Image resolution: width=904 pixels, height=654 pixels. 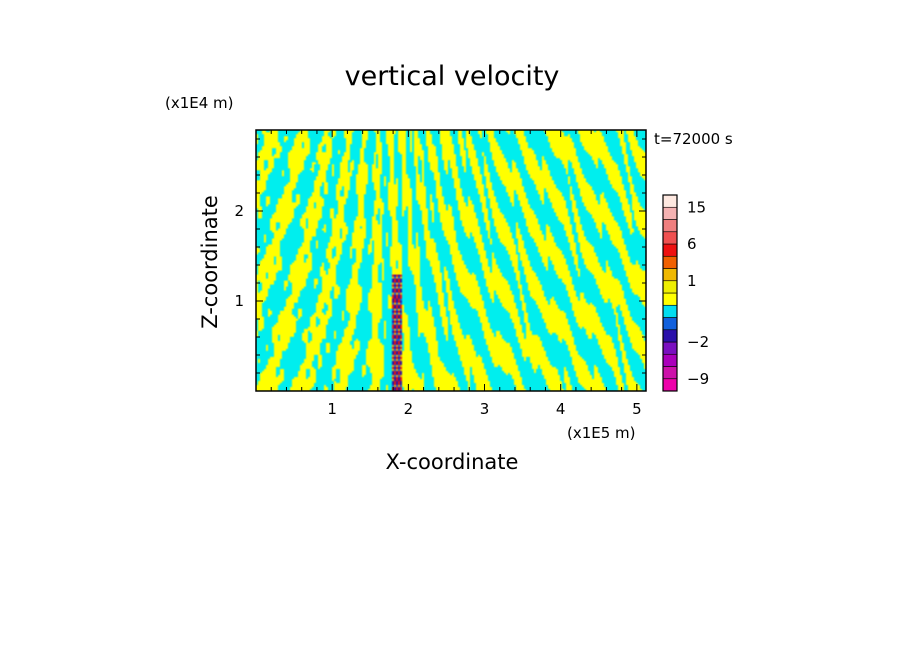 I want to click on colorbar-label: 1, so click(x=692, y=281).